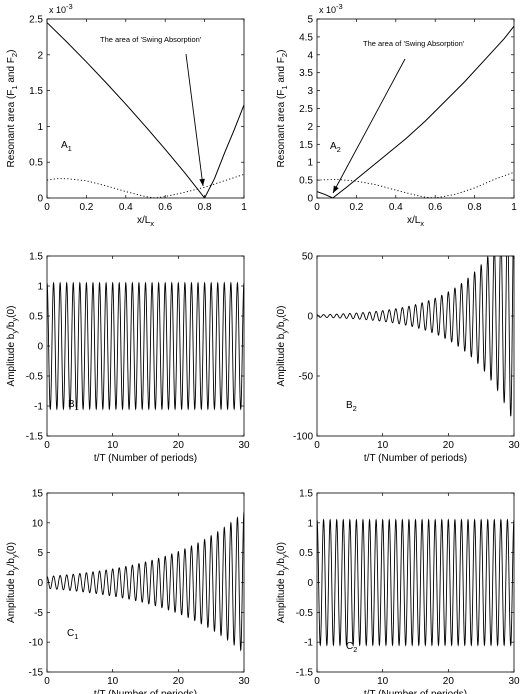 This screenshot has width=522, height=694. What do you see at coordinates (165, 207) in the screenshot?
I see `x-tick-label: 0.6` at bounding box center [165, 207].